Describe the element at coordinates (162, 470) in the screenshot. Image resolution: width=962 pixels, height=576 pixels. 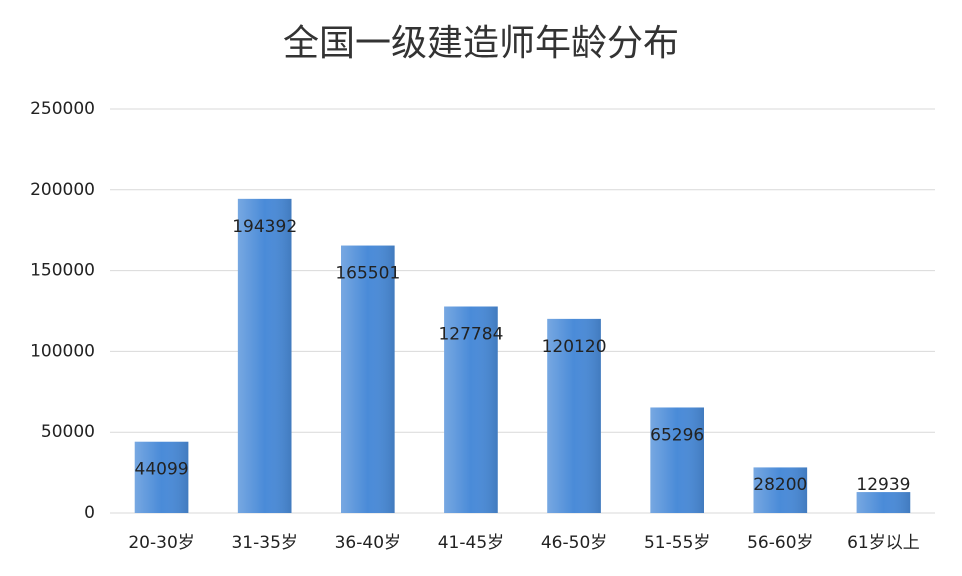
I see `data-label: 44099` at that location.